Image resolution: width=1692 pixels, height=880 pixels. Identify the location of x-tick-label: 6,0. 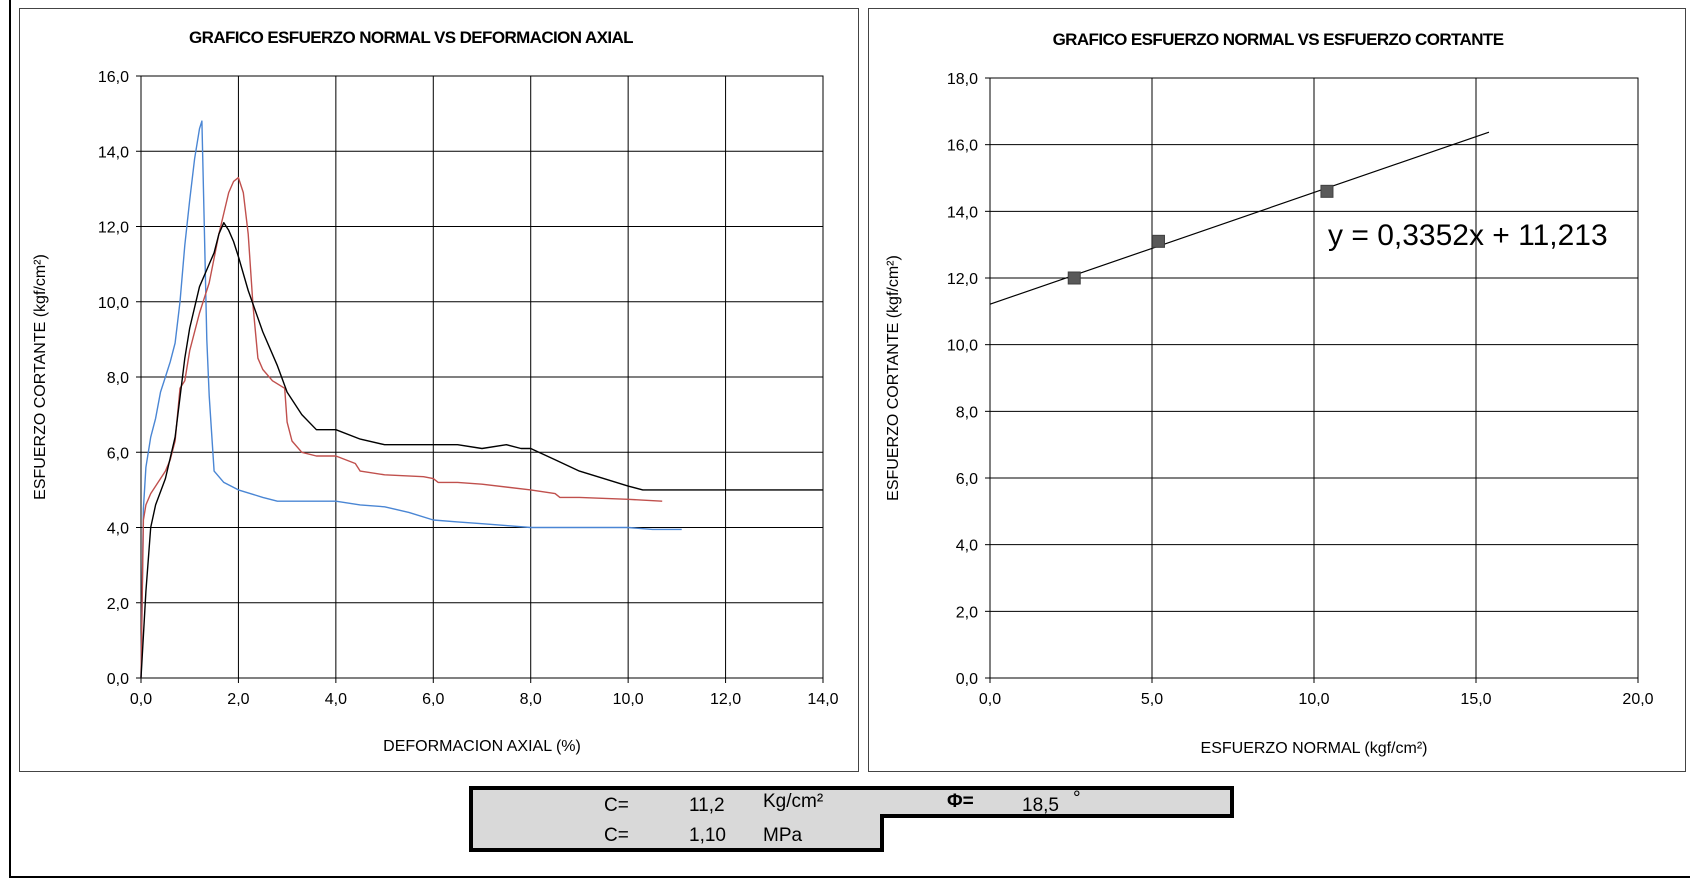
(433, 699).